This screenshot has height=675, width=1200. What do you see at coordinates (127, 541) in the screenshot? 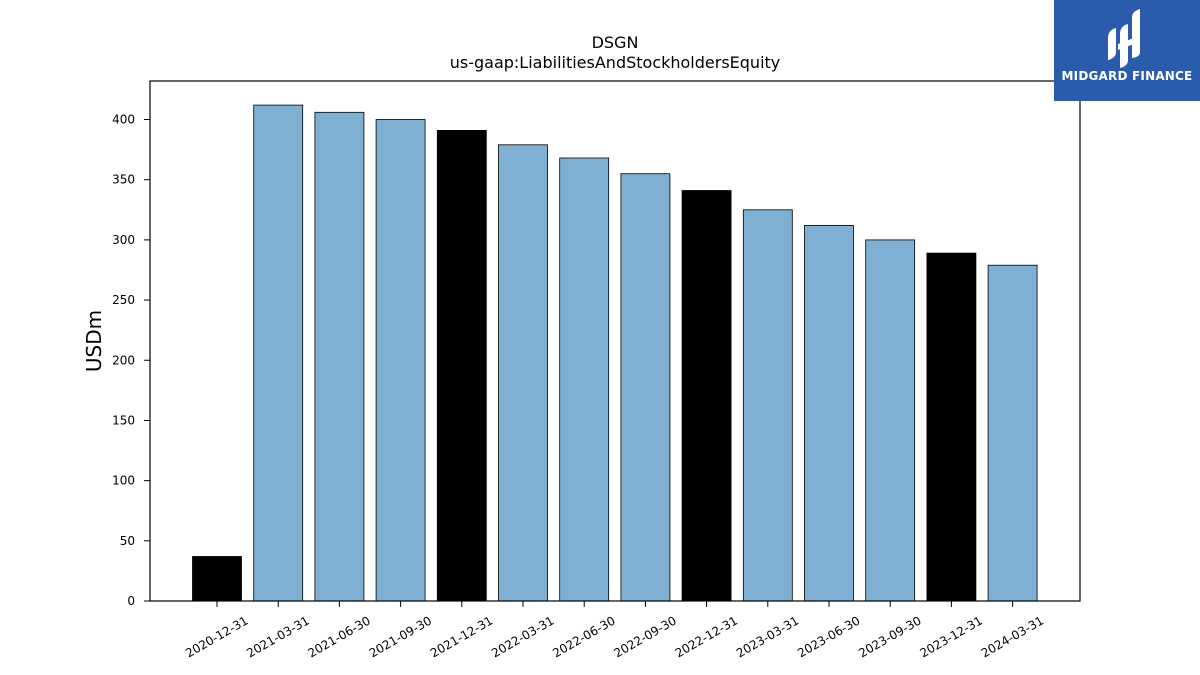
I see `y-tick-label: 50` at bounding box center [127, 541].